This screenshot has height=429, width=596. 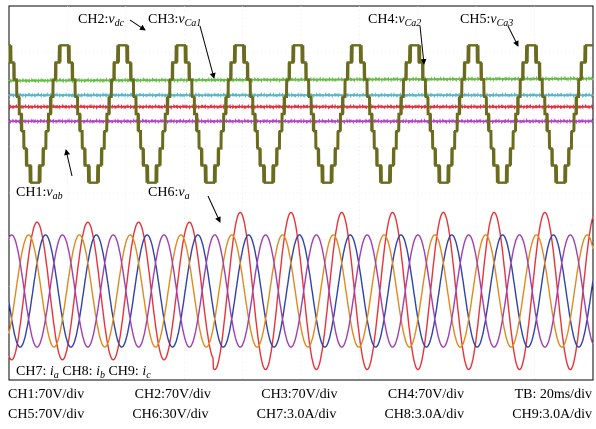 I want to click on arrow-ch6, so click(x=214, y=209).